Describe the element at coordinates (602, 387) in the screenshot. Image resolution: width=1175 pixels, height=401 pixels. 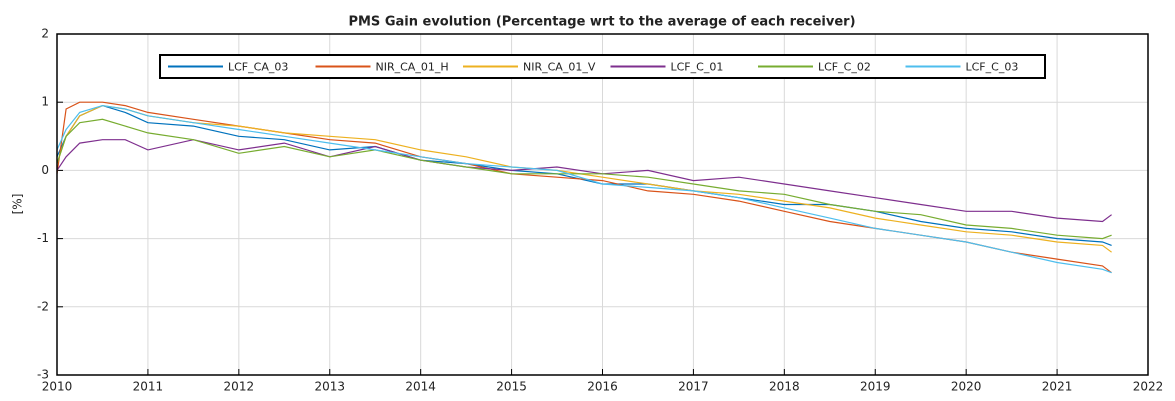
I see `x-tick-label: 2016` at that location.